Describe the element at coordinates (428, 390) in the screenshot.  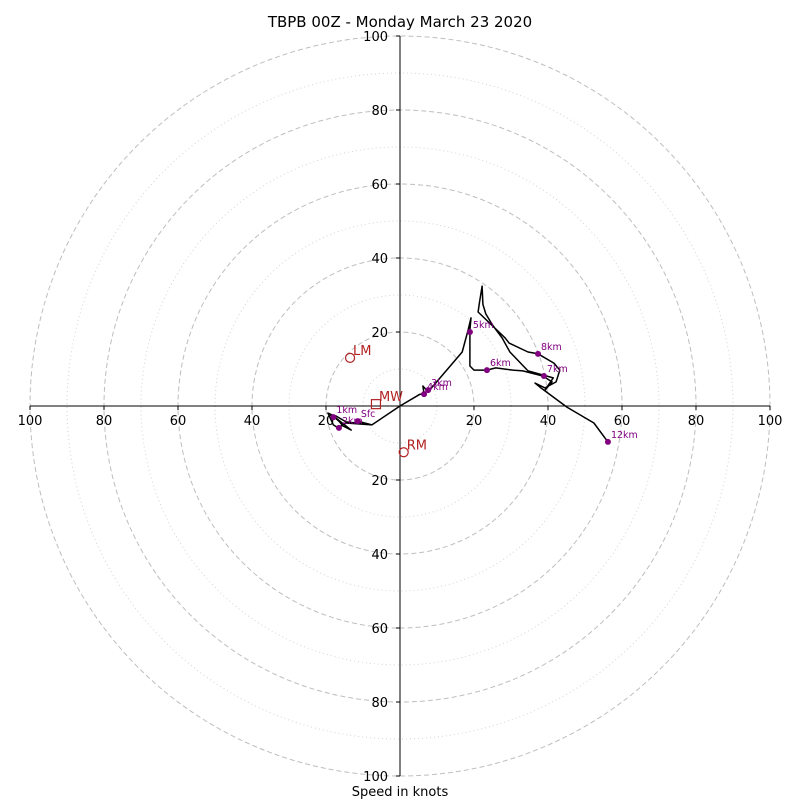
I see `height-point-3km` at that location.